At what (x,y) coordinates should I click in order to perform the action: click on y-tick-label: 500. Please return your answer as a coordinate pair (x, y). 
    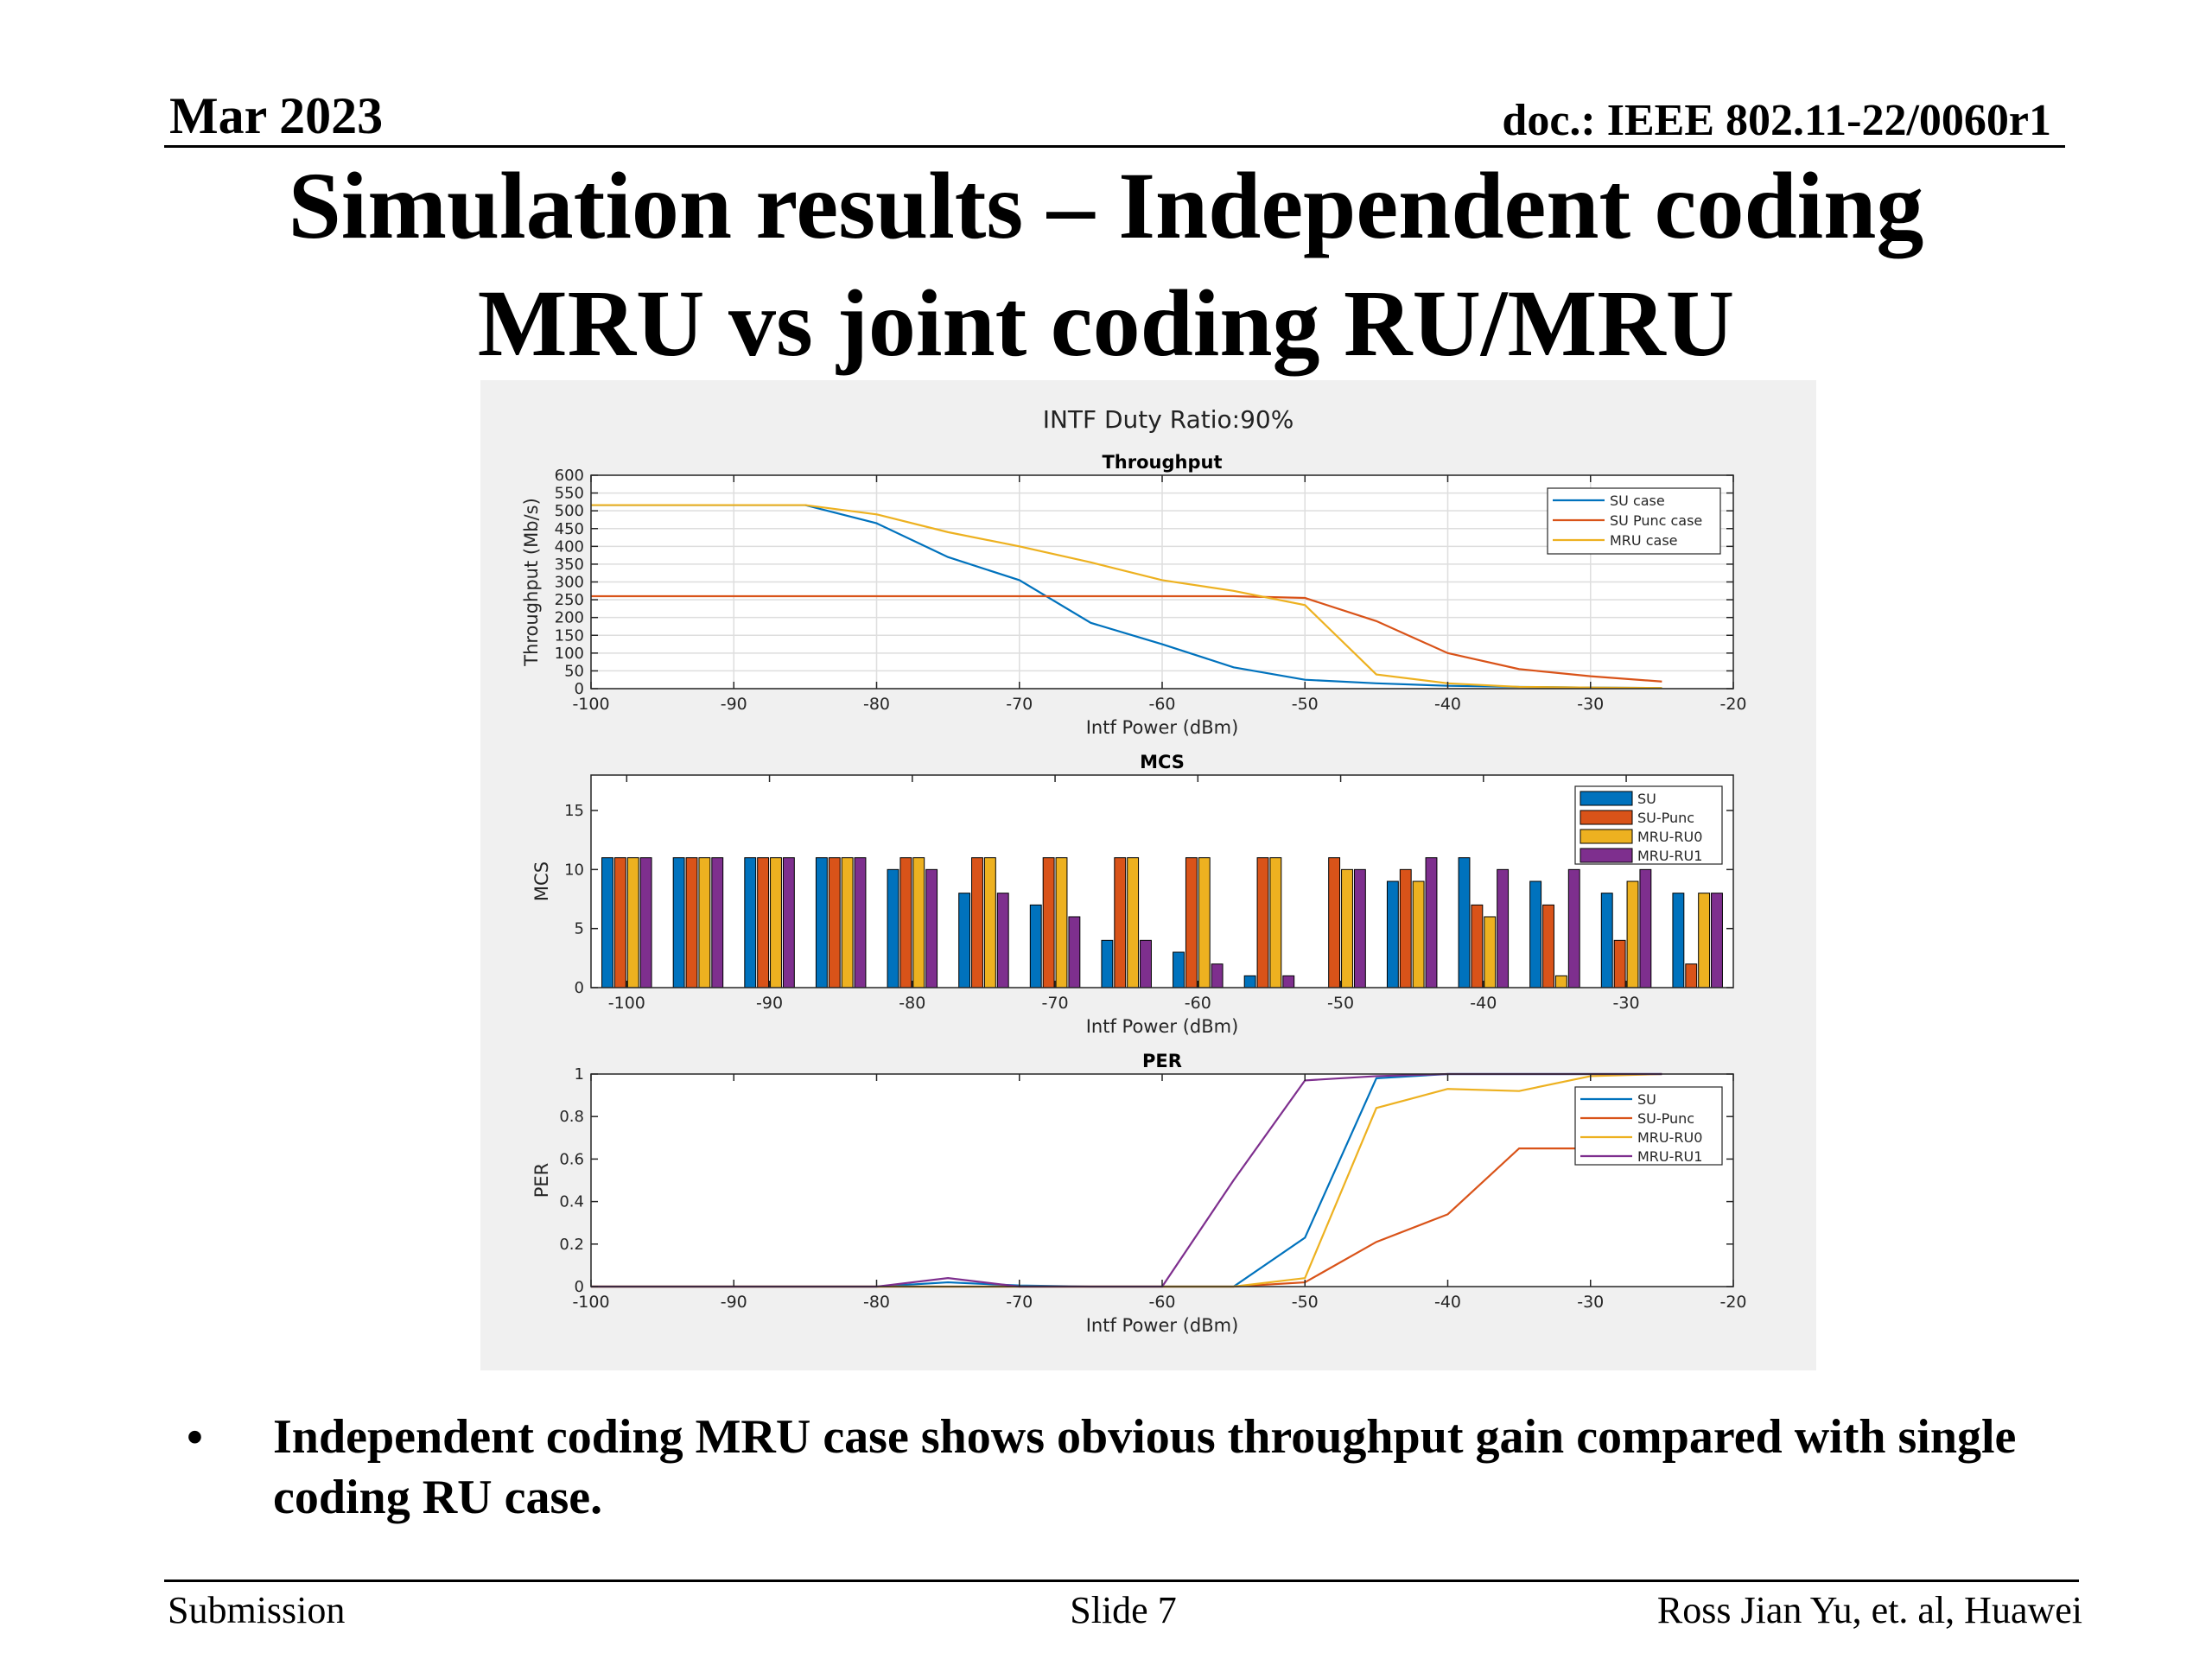
    Looking at the image, I should click on (569, 511).